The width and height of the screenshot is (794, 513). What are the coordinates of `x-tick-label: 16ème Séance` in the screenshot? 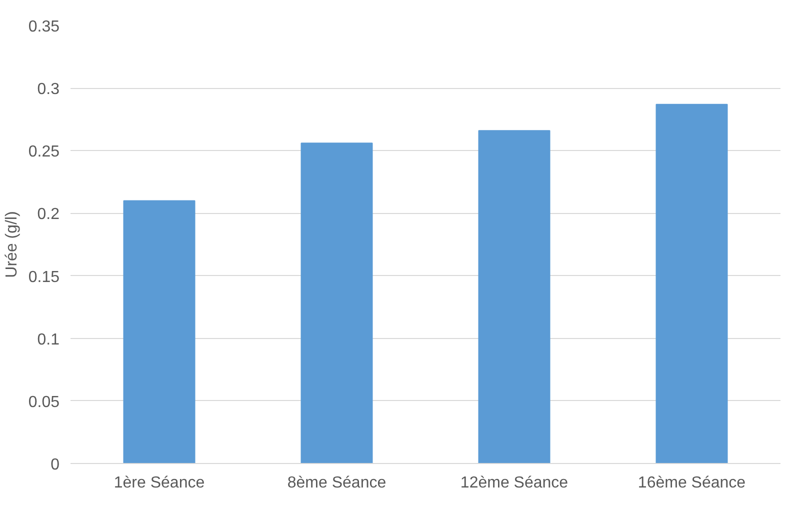 It's located at (692, 483).